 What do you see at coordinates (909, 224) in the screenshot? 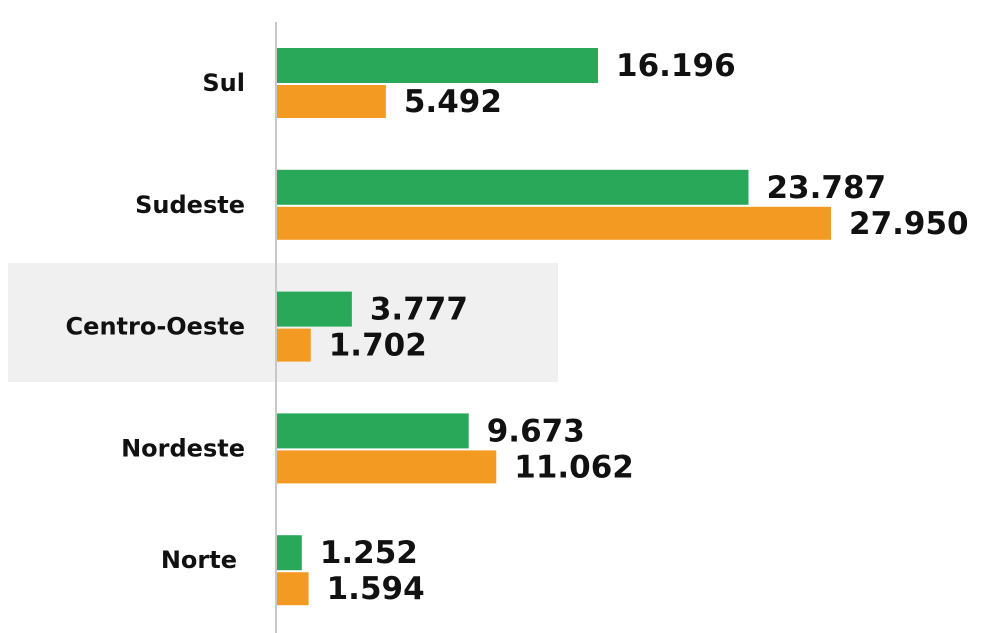
I see `value-label: 27.950` at bounding box center [909, 224].